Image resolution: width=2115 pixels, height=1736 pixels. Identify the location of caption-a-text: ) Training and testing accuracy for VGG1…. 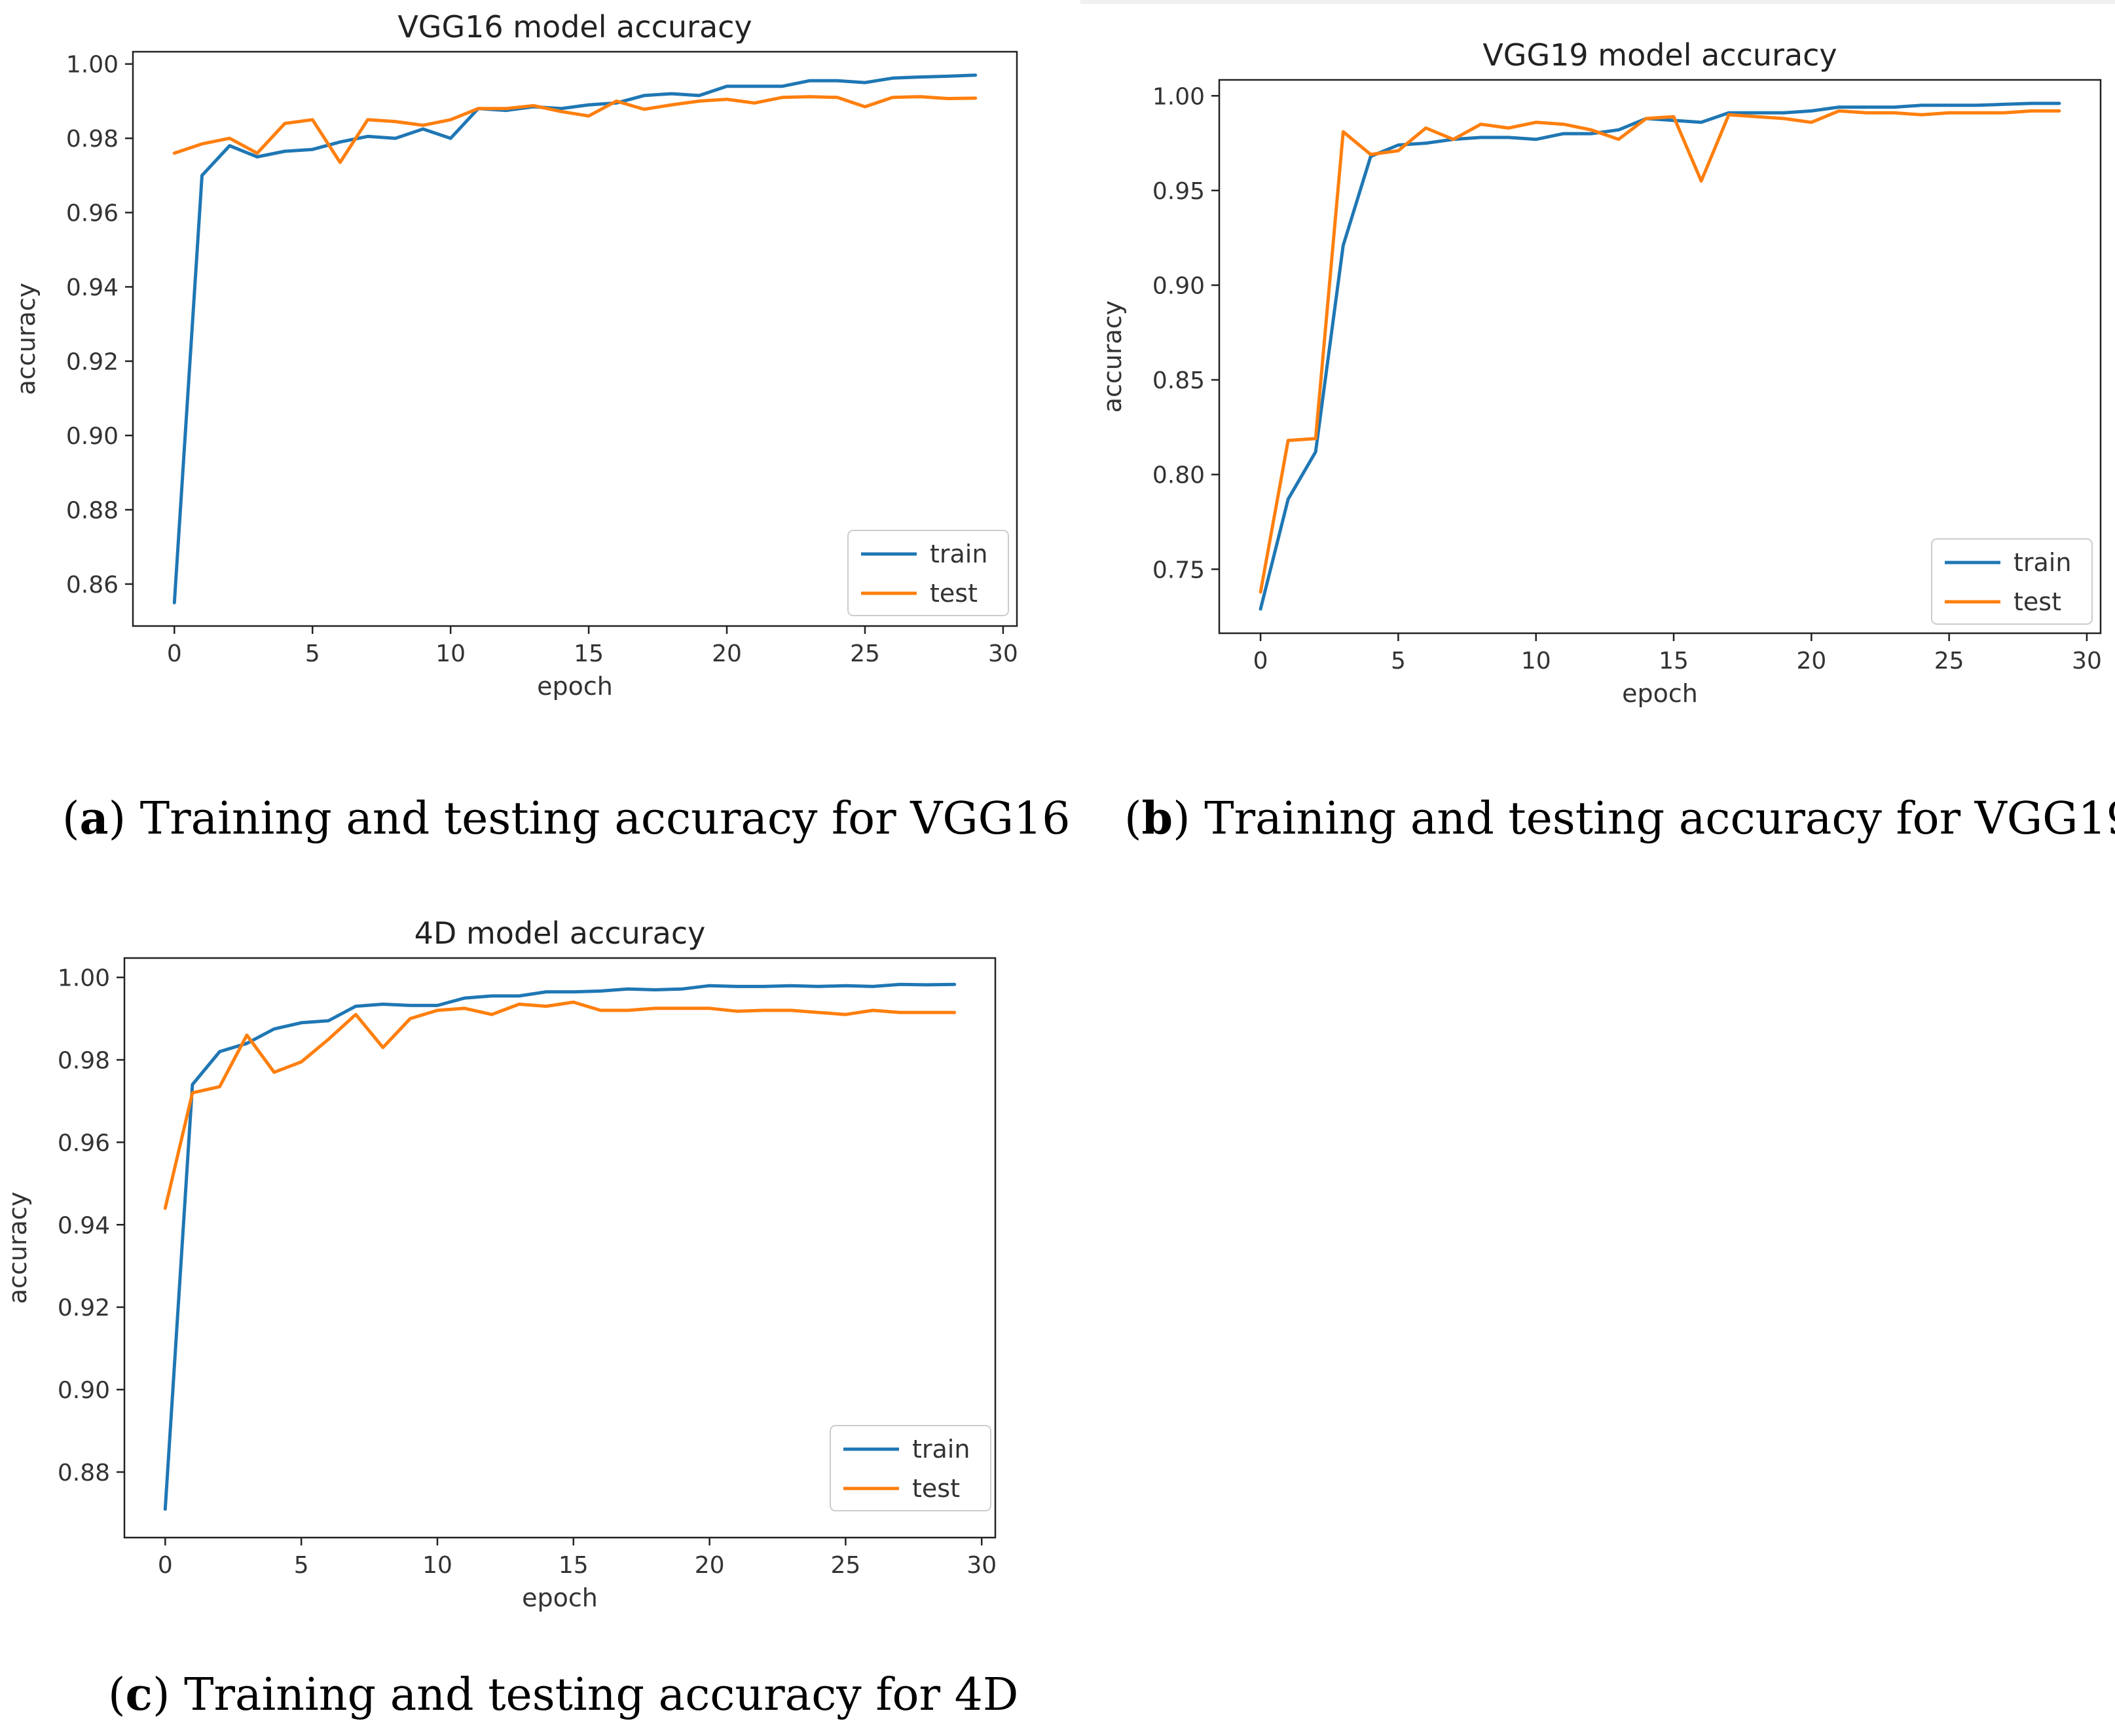
(589, 819).